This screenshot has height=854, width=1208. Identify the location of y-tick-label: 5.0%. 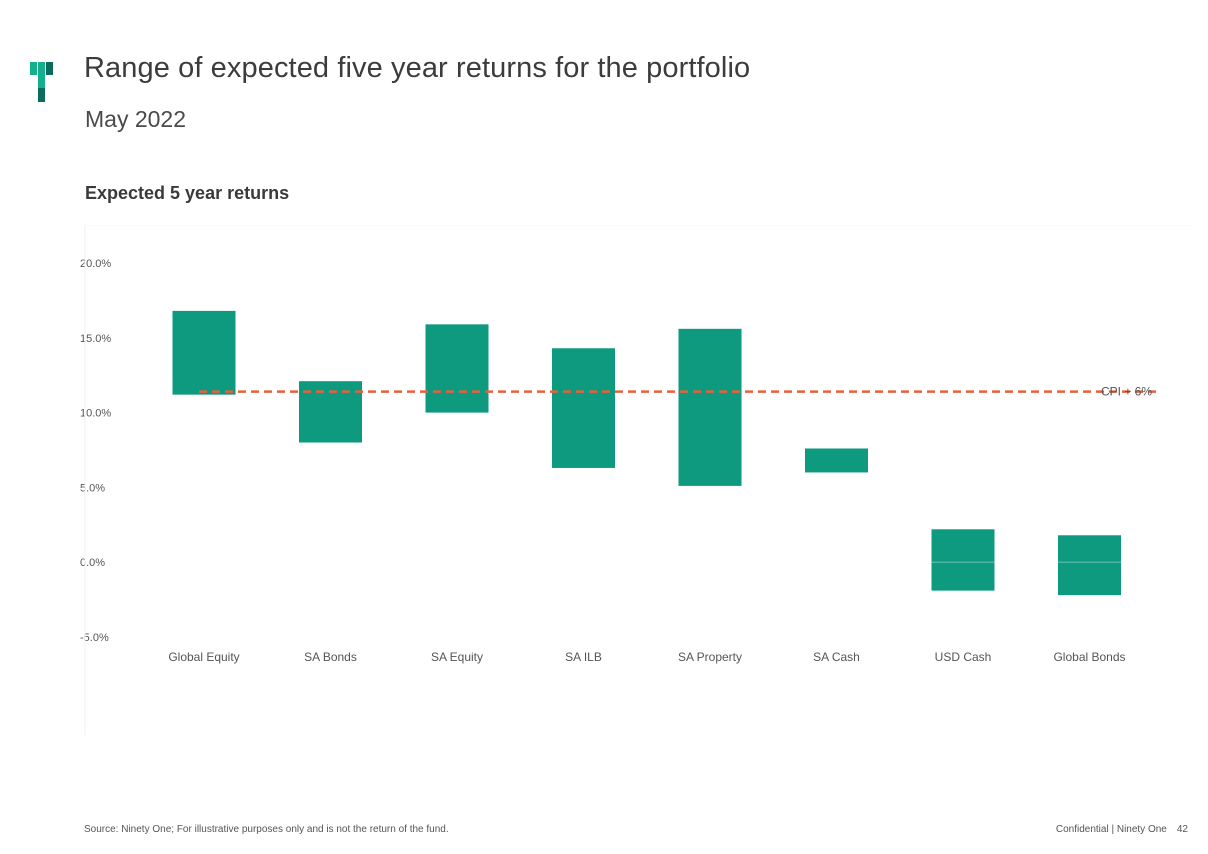
(92, 488).